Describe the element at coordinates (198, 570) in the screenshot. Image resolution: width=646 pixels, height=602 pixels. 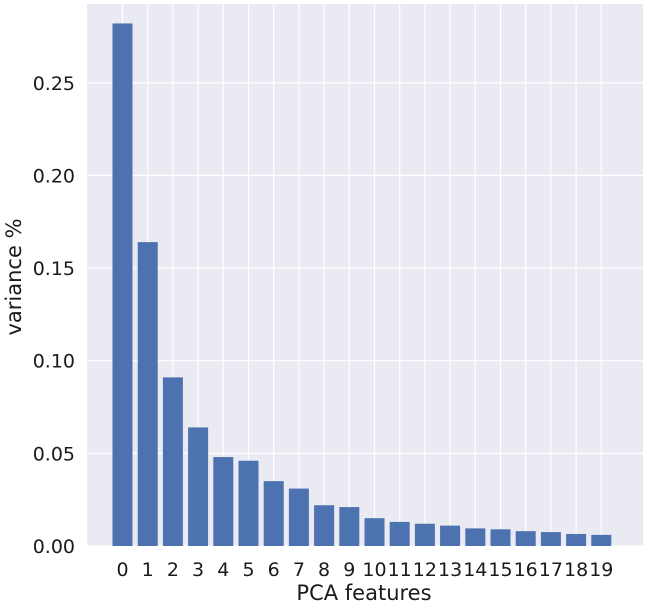
I see `x-tick-label: 3` at that location.